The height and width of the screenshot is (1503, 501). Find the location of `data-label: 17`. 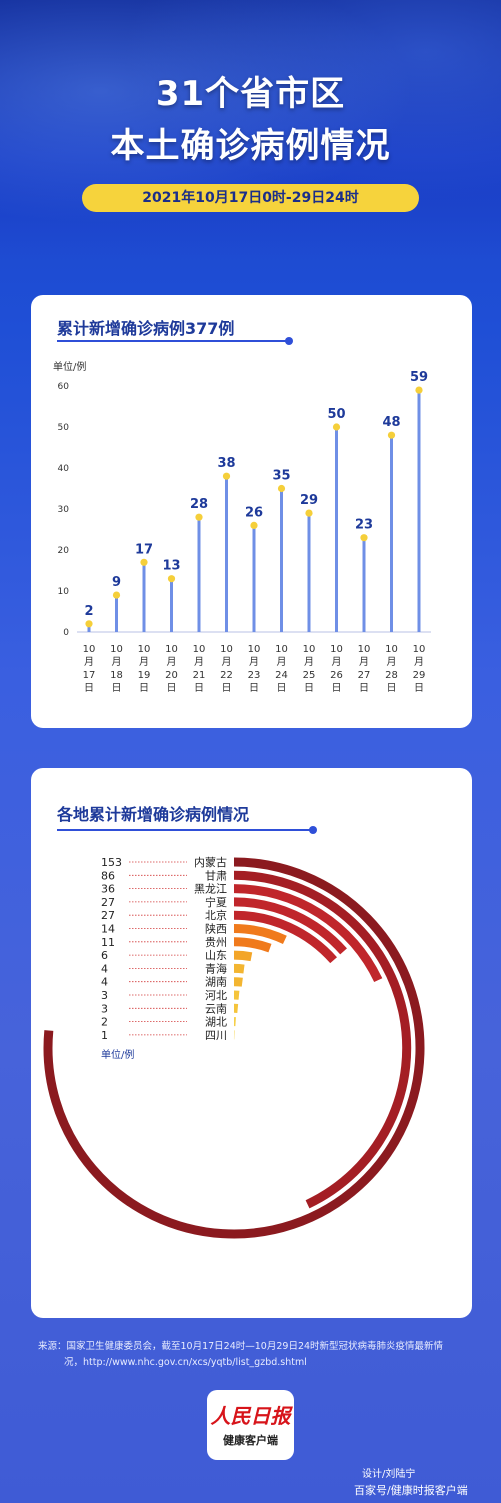

data-label: 17 is located at coordinates (144, 549).